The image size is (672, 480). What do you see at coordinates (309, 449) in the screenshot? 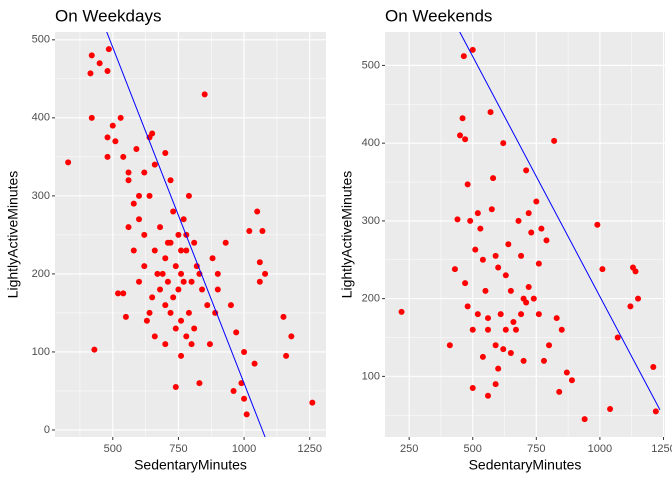
I see `x-tick-label: 1250` at bounding box center [309, 449].